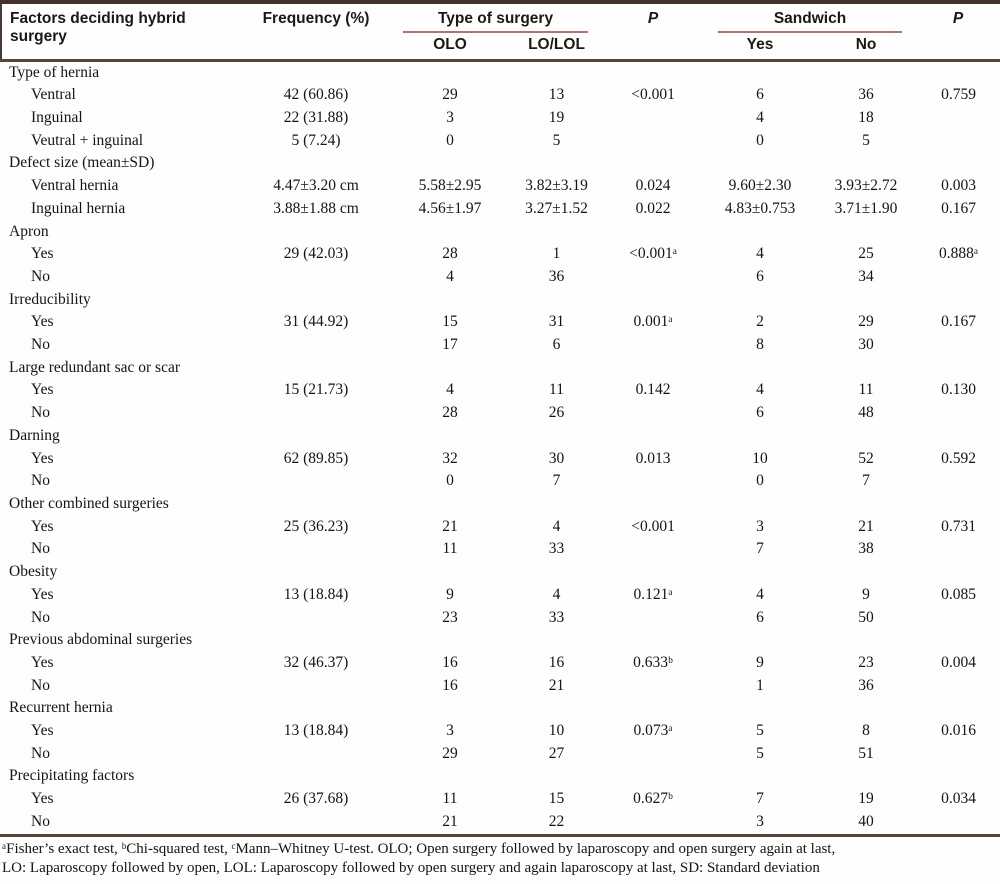 The image size is (1000, 884). I want to click on value-cell: 0.004, so click(958, 662).